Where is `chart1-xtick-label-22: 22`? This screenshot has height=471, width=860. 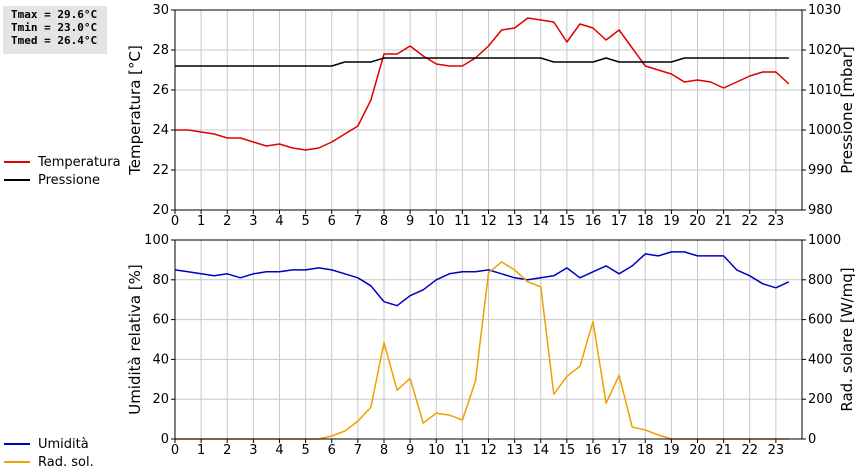 chart1-xtick-label-22: 22 is located at coordinates (749, 450).